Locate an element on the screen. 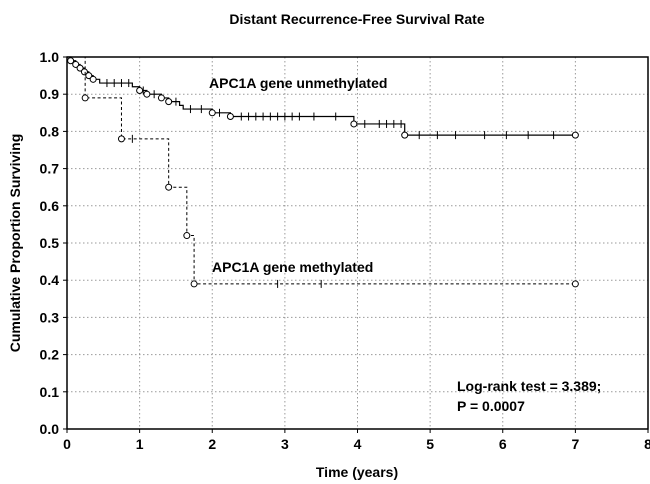  y-tick-label: 0.8 is located at coordinates (50, 131).